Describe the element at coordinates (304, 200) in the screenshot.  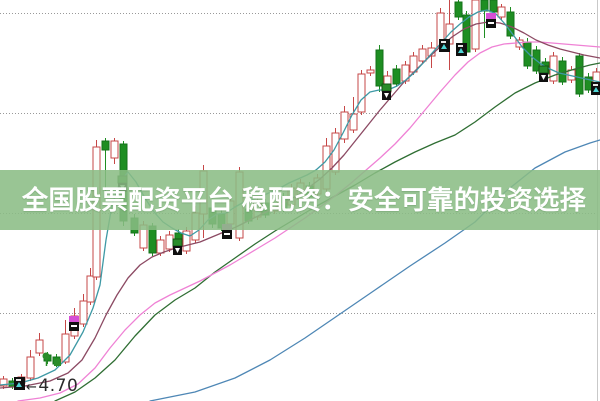
I see `promo-banner-title: 全国股票配资平台 稳配资：安全可靠的投资选择` at that location.